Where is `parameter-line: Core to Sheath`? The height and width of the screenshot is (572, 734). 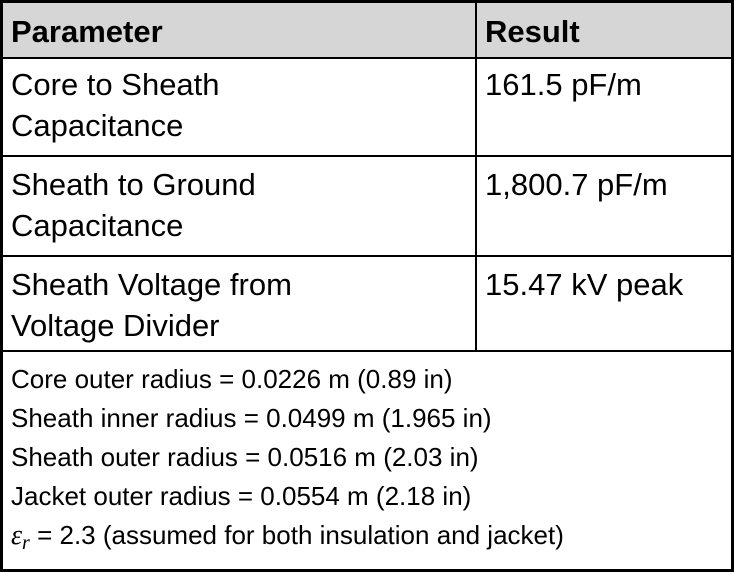
parameter-line: Core to Sheath is located at coordinates (115, 84).